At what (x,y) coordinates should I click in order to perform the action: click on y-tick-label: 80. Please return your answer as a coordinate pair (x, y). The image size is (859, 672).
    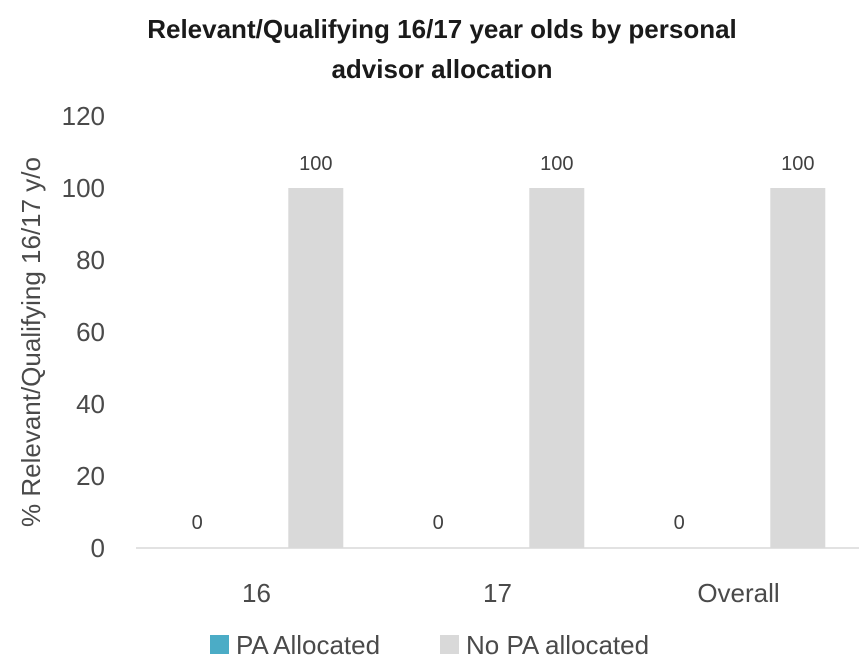
    Looking at the image, I should click on (90, 260).